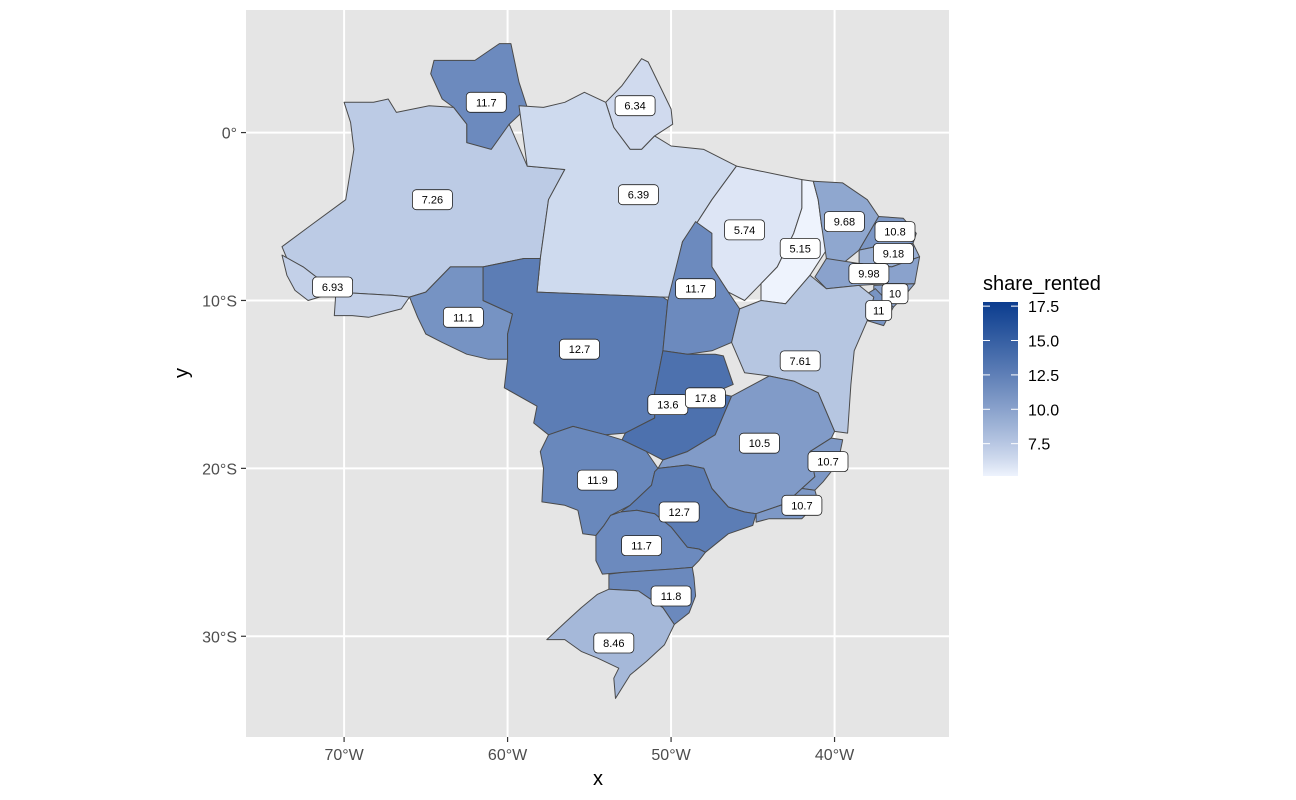 The image size is (1296, 800). I want to click on state-label: 11.9, so click(597, 480).